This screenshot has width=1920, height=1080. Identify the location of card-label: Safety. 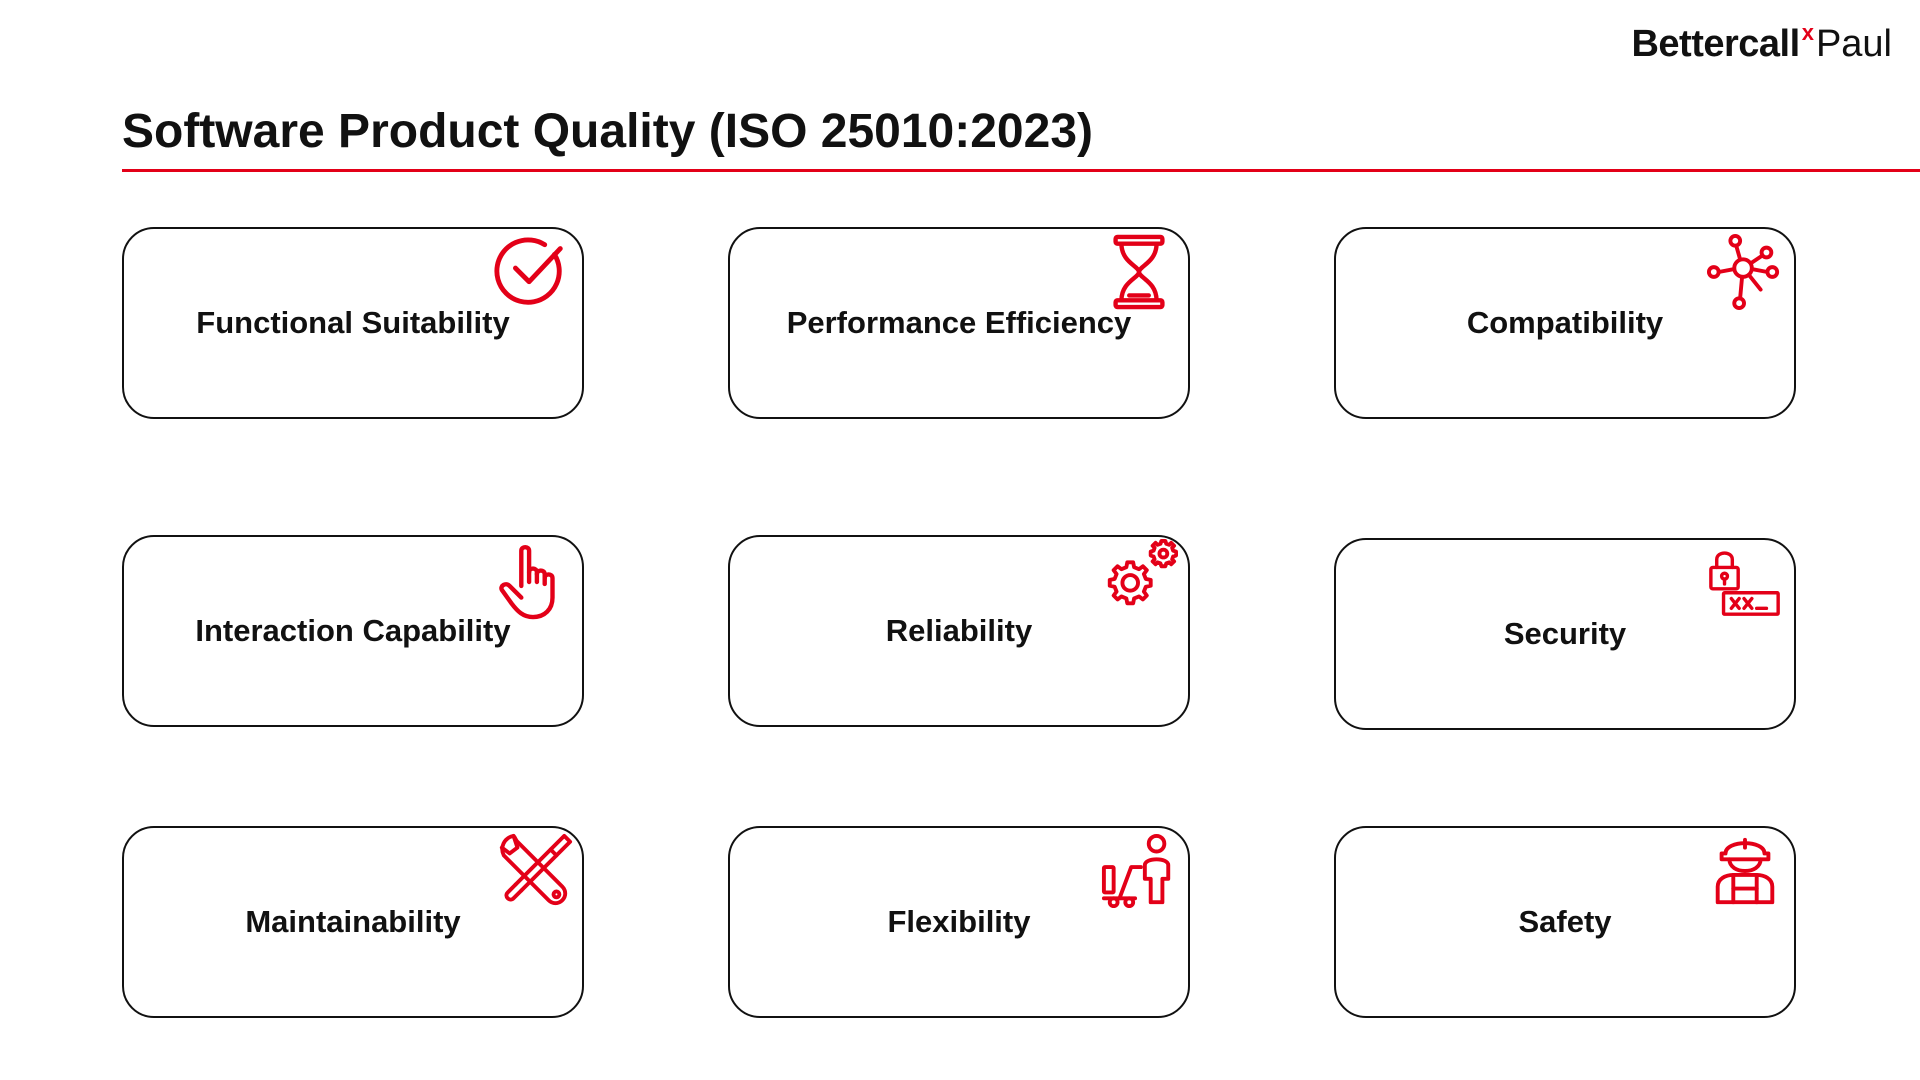
(1565, 921).